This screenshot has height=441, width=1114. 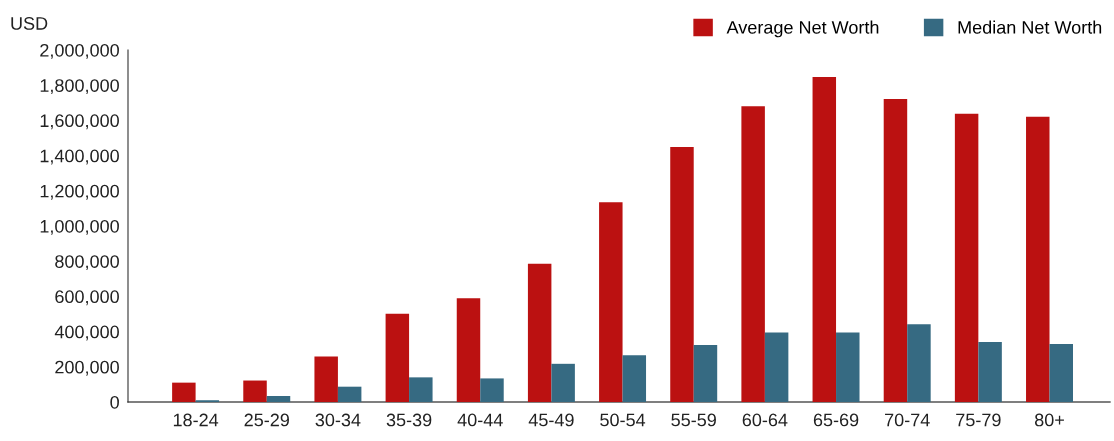 I want to click on x-tick-label: 55-59, so click(x=693, y=420).